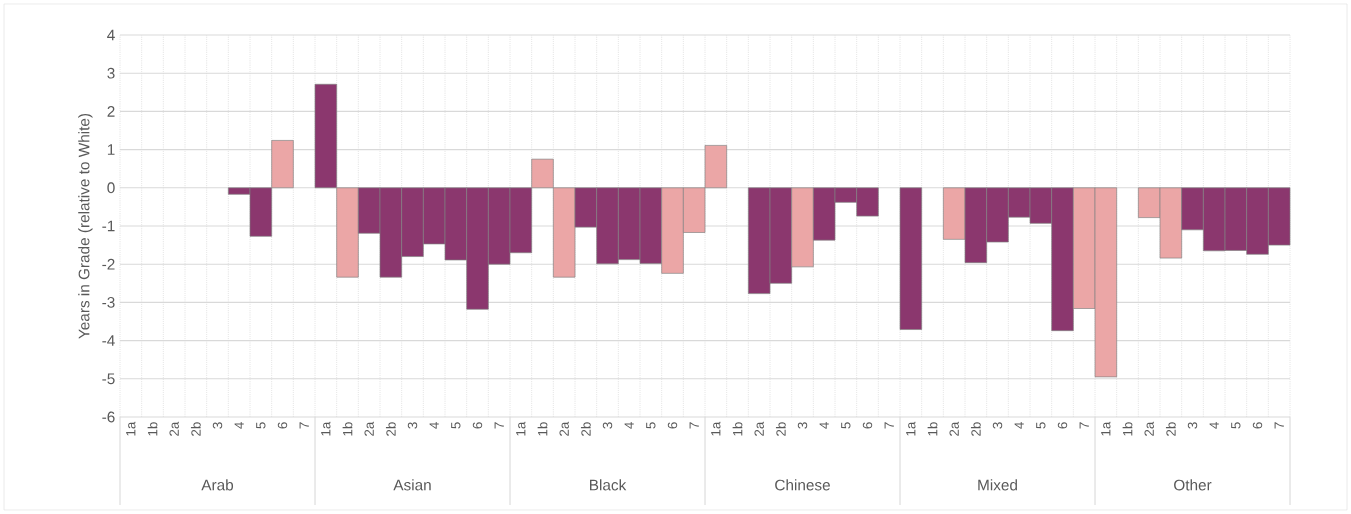 This screenshot has height=514, width=1351. I want to click on y-tick-label: 1, so click(111, 149).